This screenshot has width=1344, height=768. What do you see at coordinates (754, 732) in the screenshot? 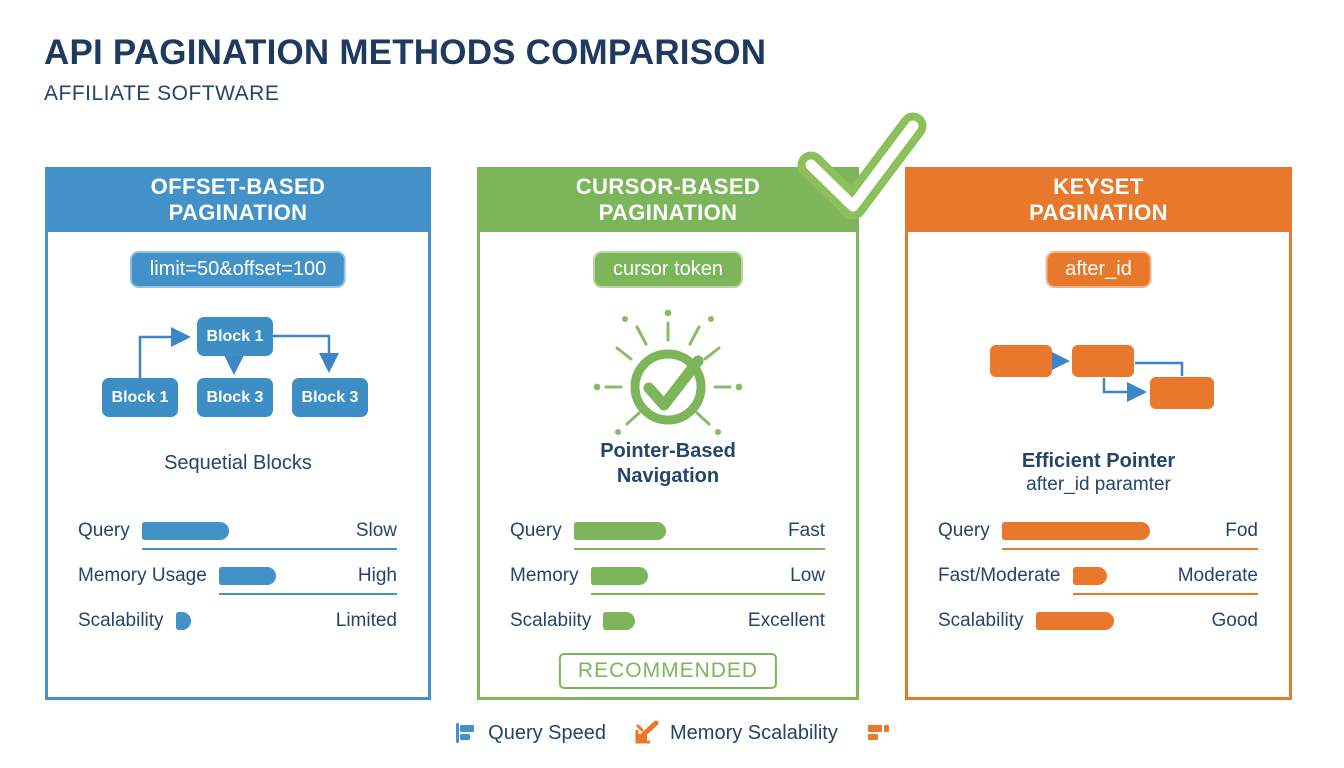
I see `legend-memory-scalability-label: Memory Scalability` at bounding box center [754, 732].